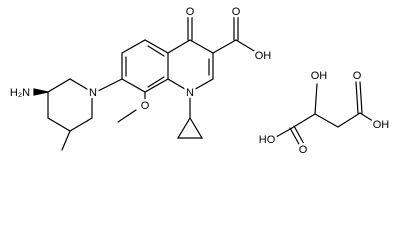 The image size is (396, 240). Describe the element at coordinates (20, 93) in the screenshot. I see `atom-label: H₂N` at that location.